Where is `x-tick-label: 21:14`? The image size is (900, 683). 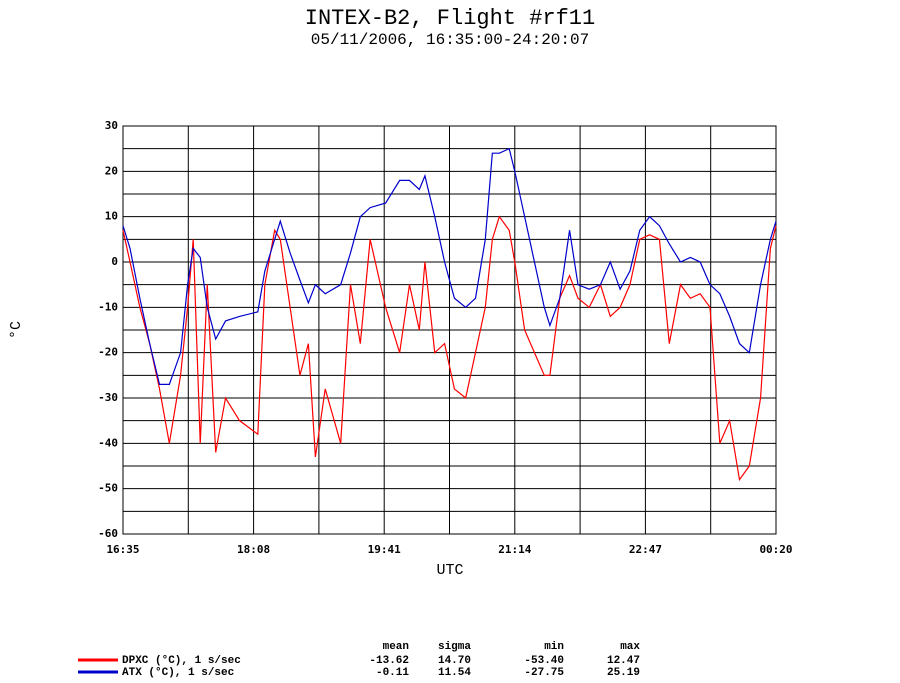 x-tick-label: 21:14 is located at coordinates (514, 549).